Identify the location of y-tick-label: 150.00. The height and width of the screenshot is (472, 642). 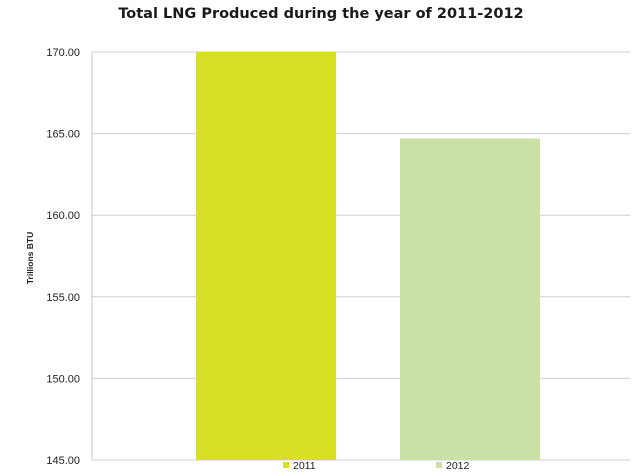
(63, 379).